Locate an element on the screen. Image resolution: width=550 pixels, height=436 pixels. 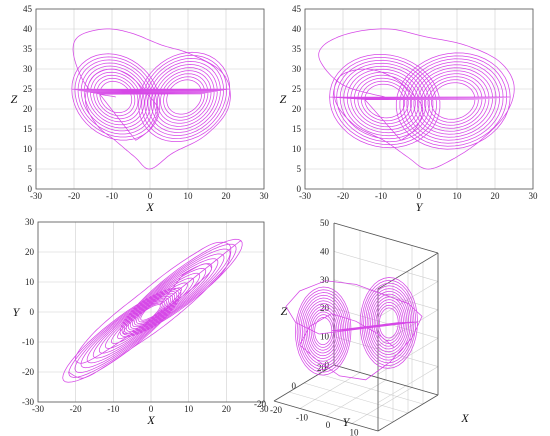
y-tick-label: -10 is located at coordinates (28, 342).